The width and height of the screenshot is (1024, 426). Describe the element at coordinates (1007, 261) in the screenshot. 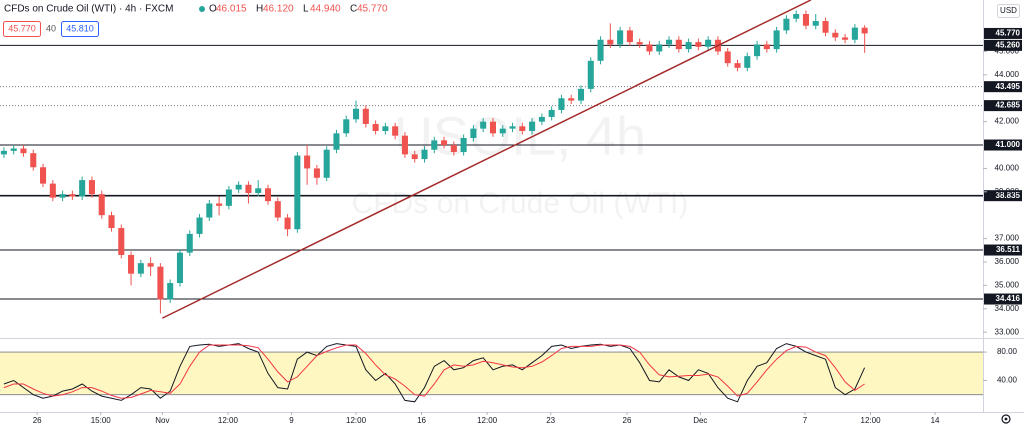

I see `y-tick-label: 36.000` at that location.